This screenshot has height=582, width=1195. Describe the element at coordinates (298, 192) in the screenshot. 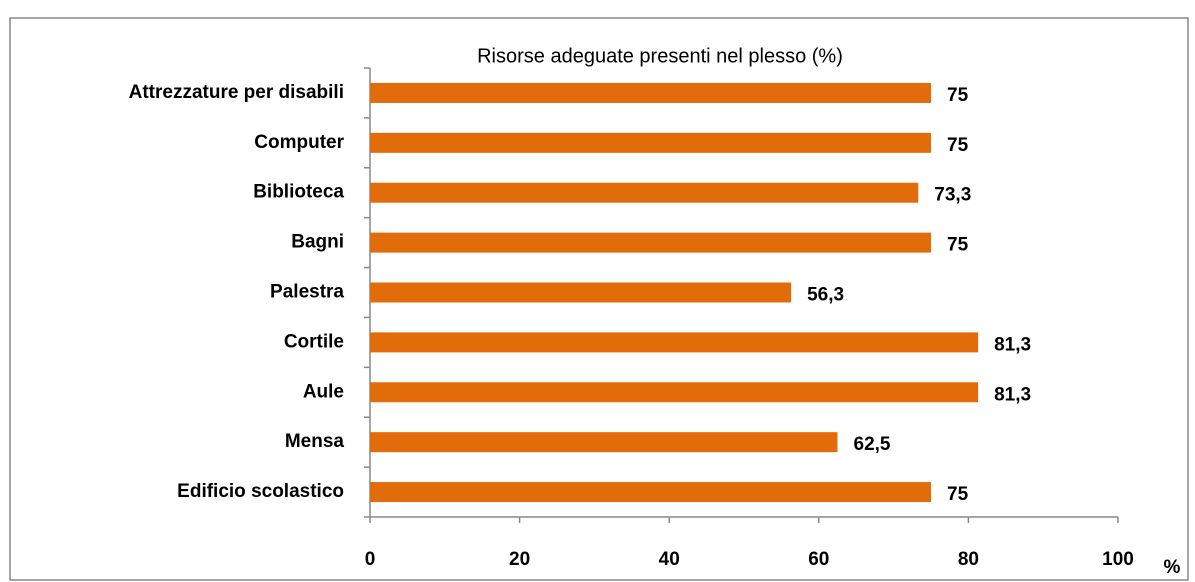

I see `y-tick-label: Biblioteca` at that location.